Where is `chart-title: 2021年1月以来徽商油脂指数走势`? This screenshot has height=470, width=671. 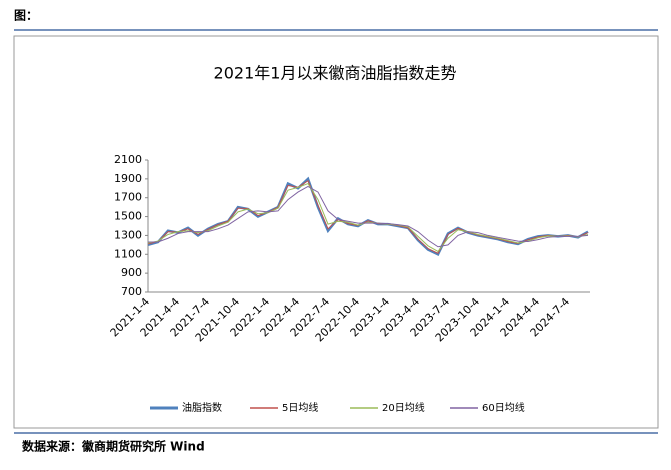 chart-title: 2021年1月以来徽商油脂指数走势 is located at coordinates (335, 73).